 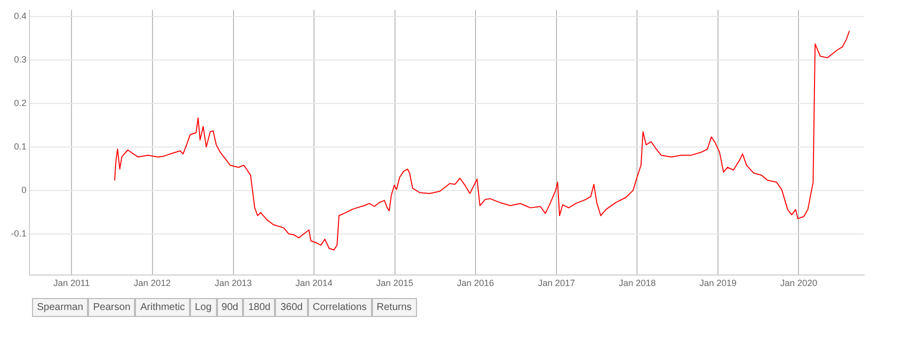 What do you see at coordinates (18, 233) in the screenshot?
I see `y-tick-label: -0.1` at bounding box center [18, 233].